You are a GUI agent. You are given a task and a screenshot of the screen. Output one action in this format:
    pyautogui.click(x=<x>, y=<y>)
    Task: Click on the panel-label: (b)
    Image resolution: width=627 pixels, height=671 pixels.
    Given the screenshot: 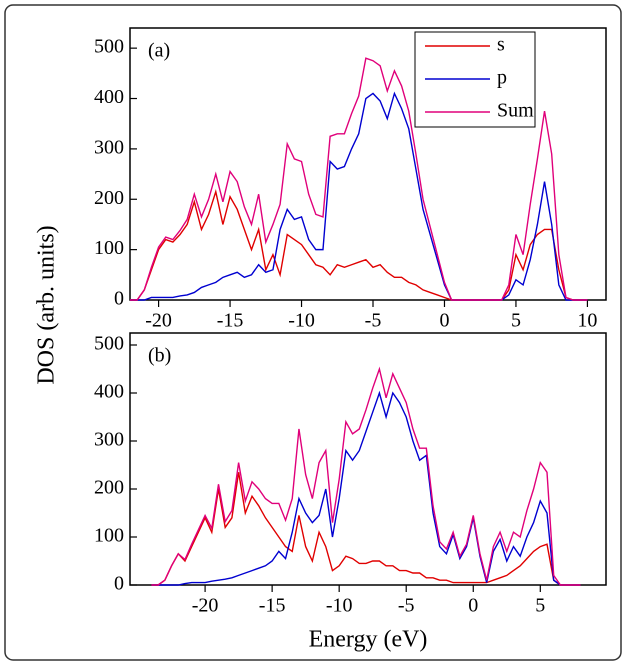 What is the action you would take?
    pyautogui.click(x=159, y=356)
    